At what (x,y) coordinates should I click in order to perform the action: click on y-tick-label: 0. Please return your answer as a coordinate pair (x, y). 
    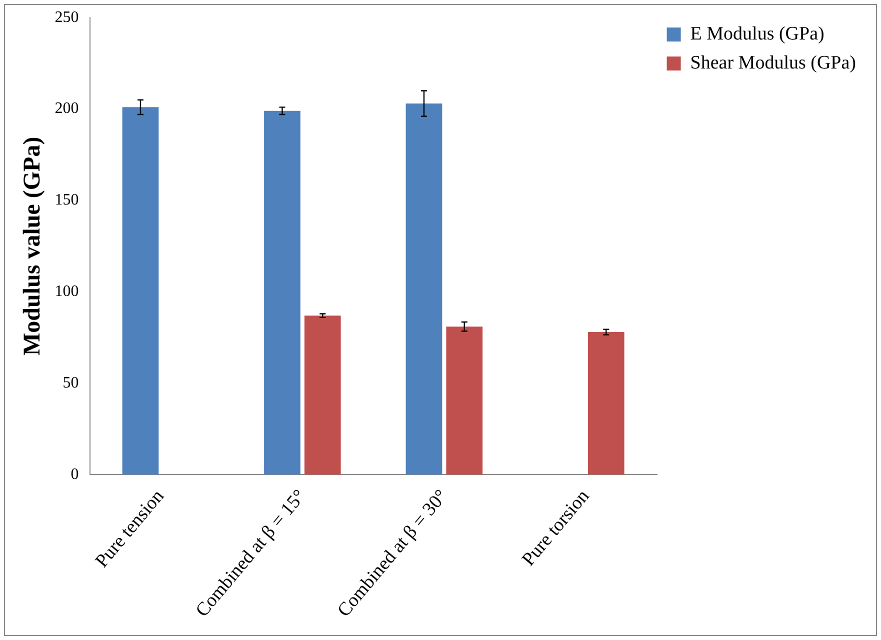
    Looking at the image, I should click on (74, 474).